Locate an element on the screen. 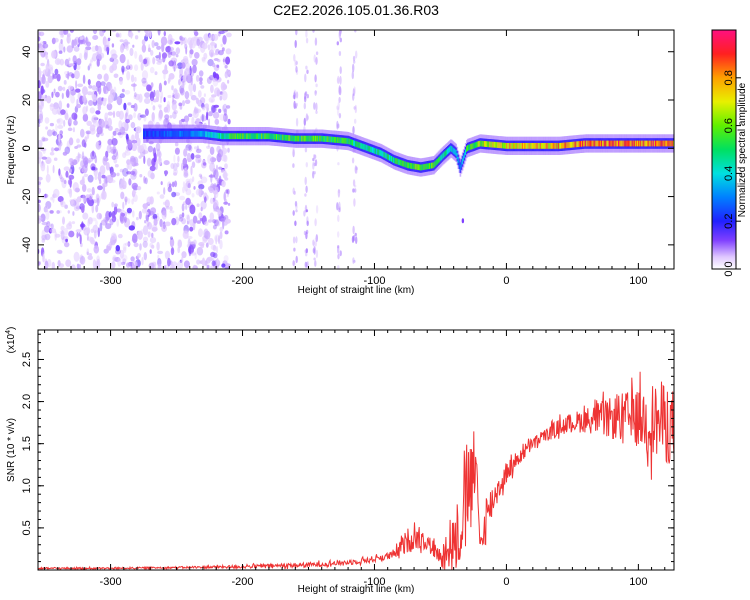  colorbar-tick: 0.6 is located at coordinates (732, 125).